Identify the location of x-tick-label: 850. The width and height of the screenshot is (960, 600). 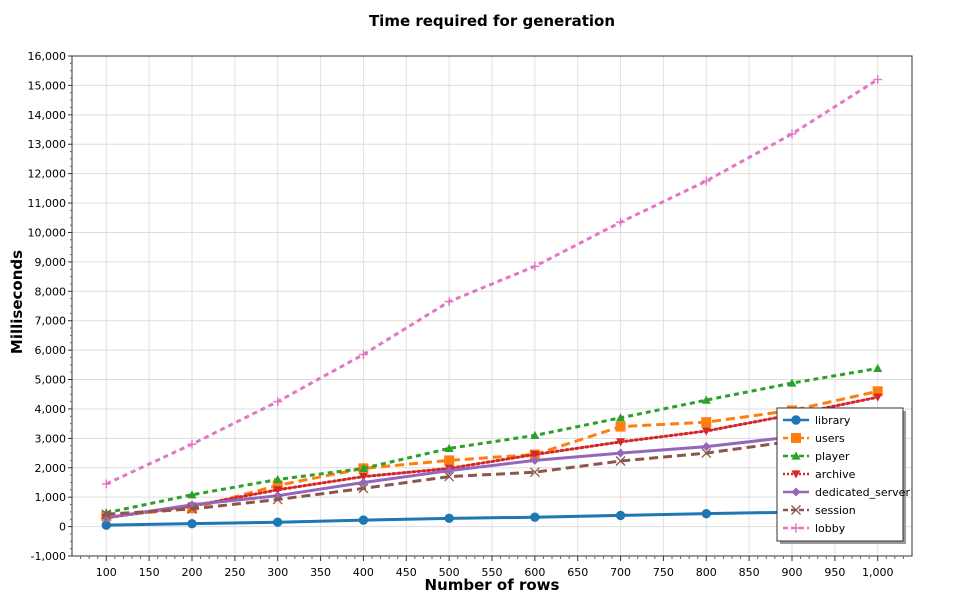
(749, 572).